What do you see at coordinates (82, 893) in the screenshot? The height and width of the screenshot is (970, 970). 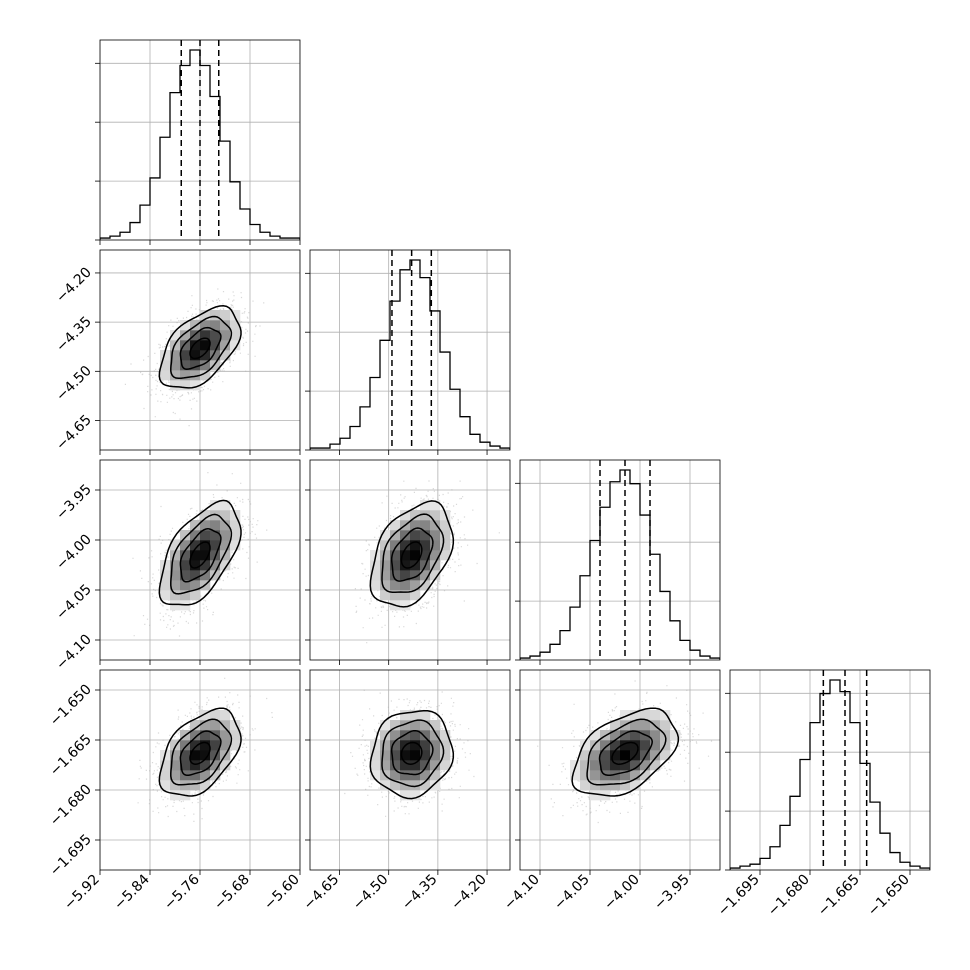 I see `x-tick-label: −5.92` at bounding box center [82, 893].